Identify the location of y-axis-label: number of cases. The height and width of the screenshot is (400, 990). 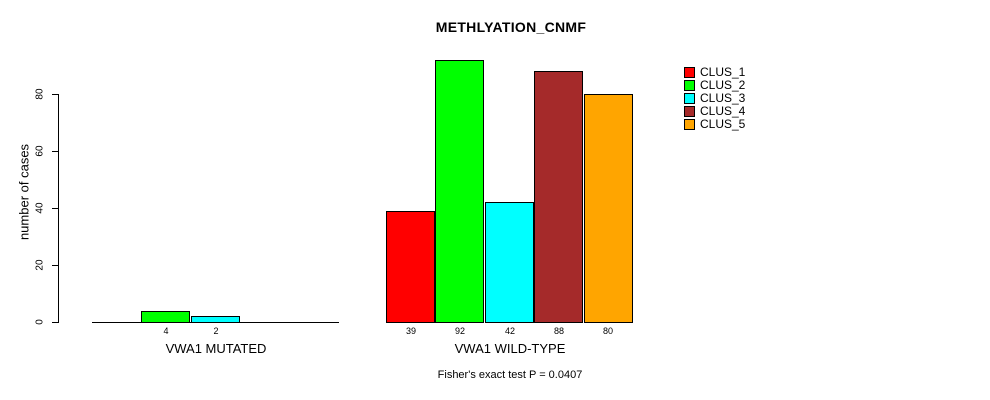
(24, 192).